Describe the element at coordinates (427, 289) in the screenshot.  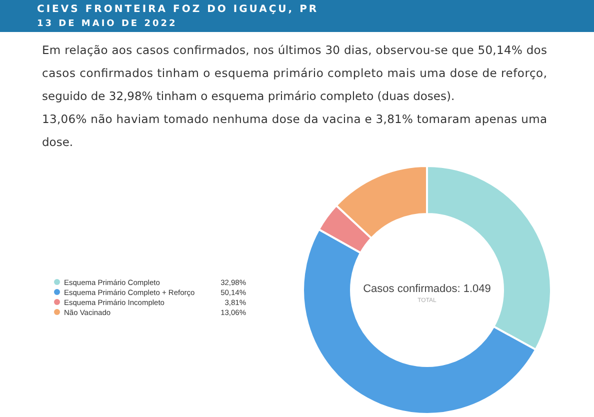
I see `text: Casos confirmados: 1.049` at that location.